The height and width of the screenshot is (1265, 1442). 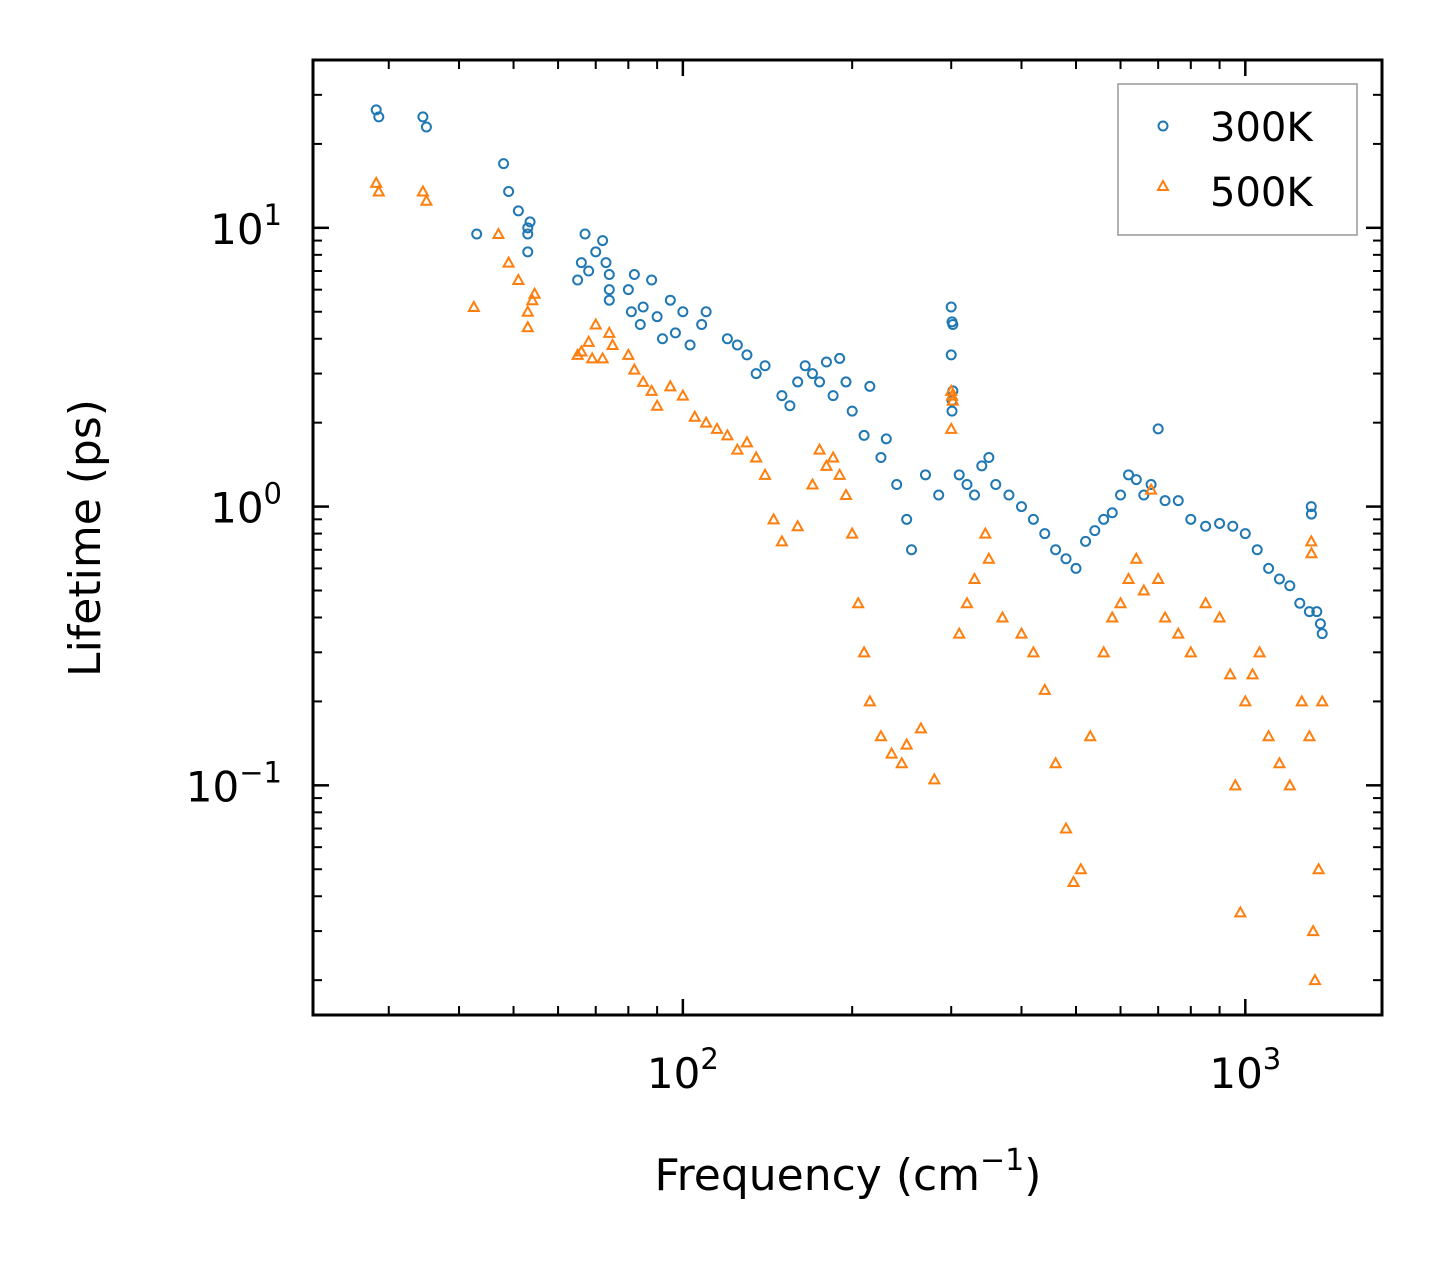 I want to click on x-tick-label: 10³, so click(x=1245, y=1070).